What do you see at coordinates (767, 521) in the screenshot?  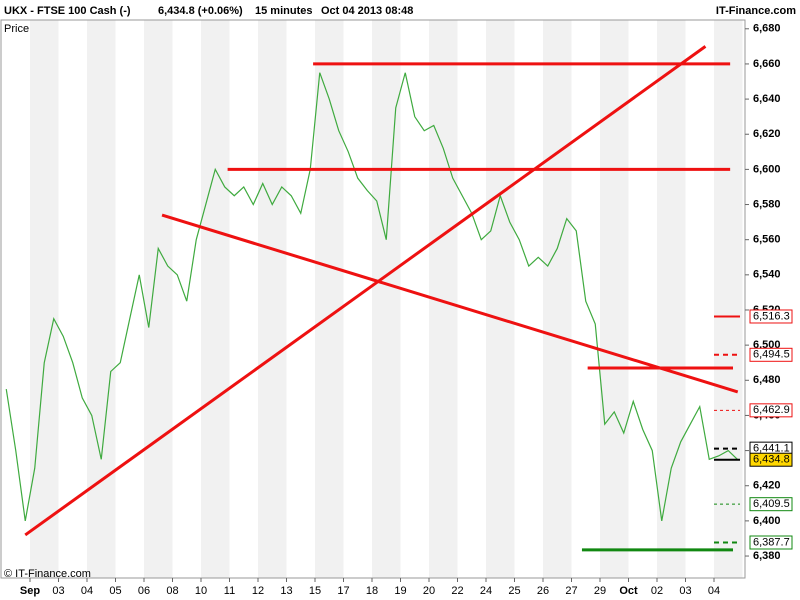 I see `y-tick-label: 6,400` at bounding box center [767, 521].